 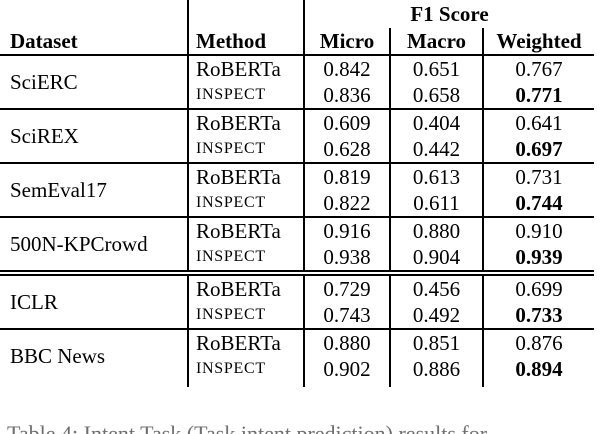 I want to click on cell-macro: 0.904, so click(x=436, y=258).